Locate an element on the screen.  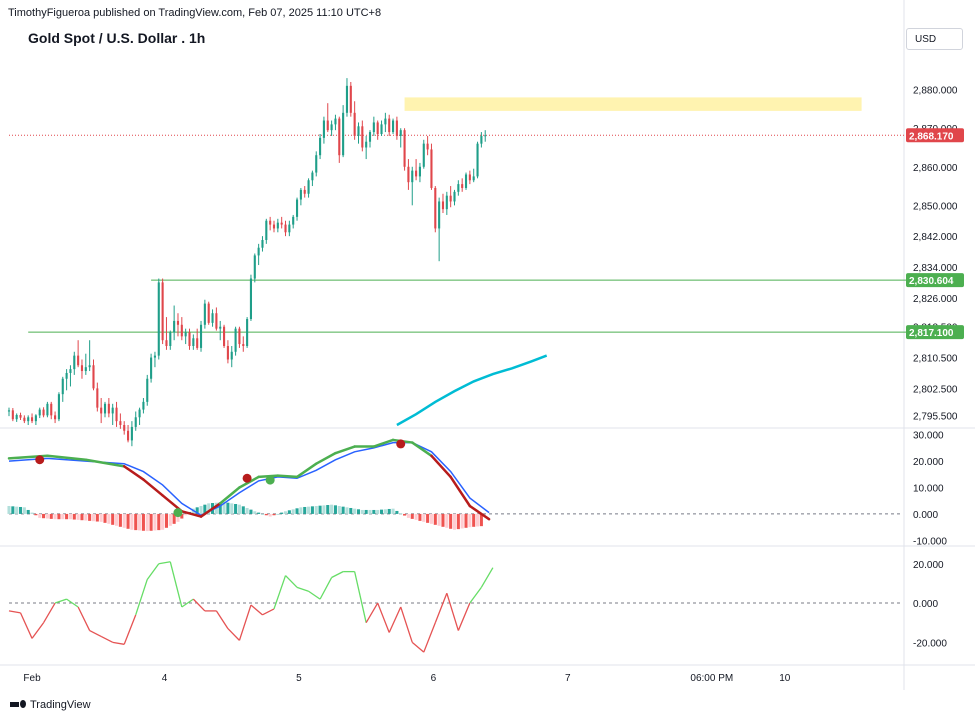
currency-selector: USD is located at coordinates (934, 39).